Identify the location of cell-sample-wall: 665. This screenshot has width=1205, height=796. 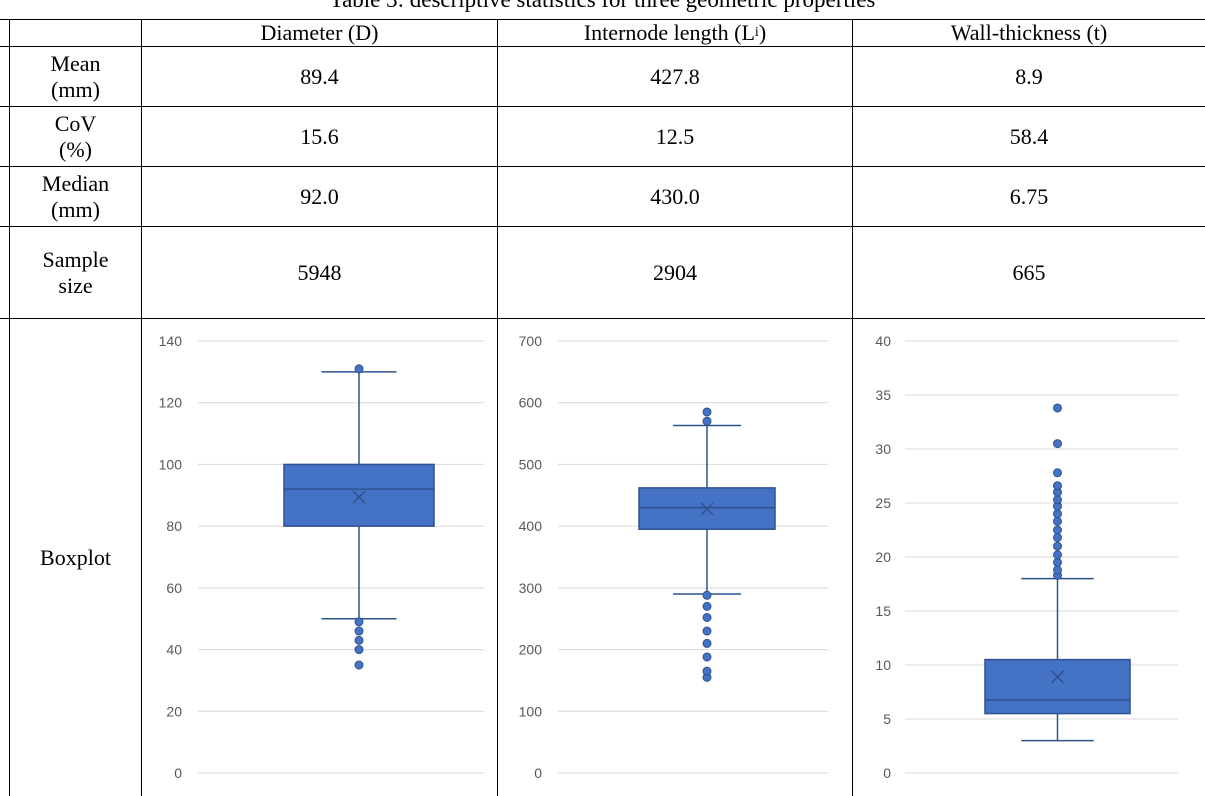
(1029, 272).